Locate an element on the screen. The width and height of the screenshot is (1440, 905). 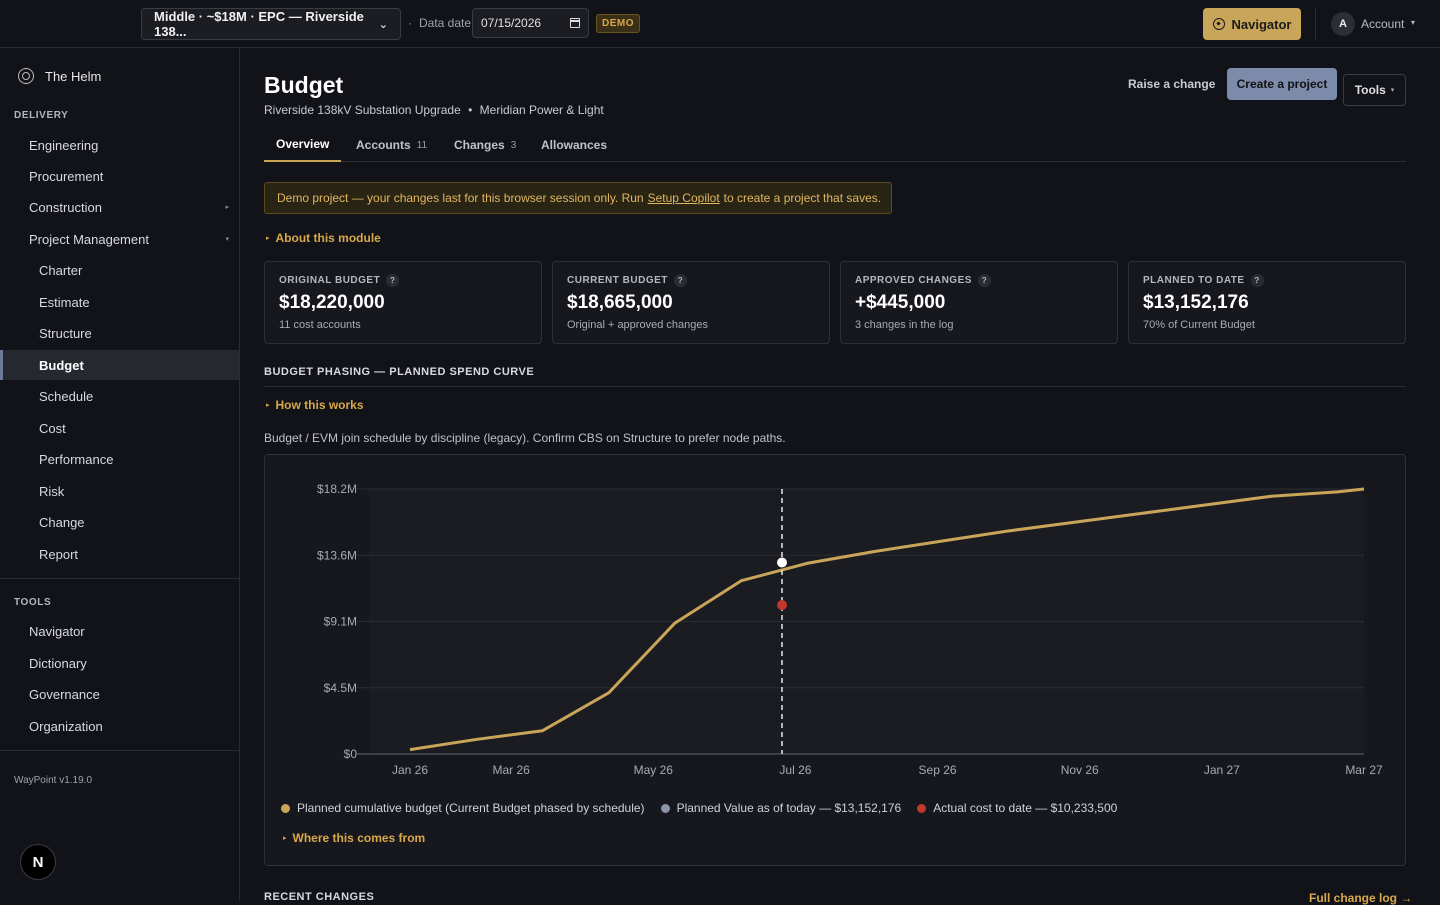
tab-changes: Changes 3 is located at coordinates (485, 145).